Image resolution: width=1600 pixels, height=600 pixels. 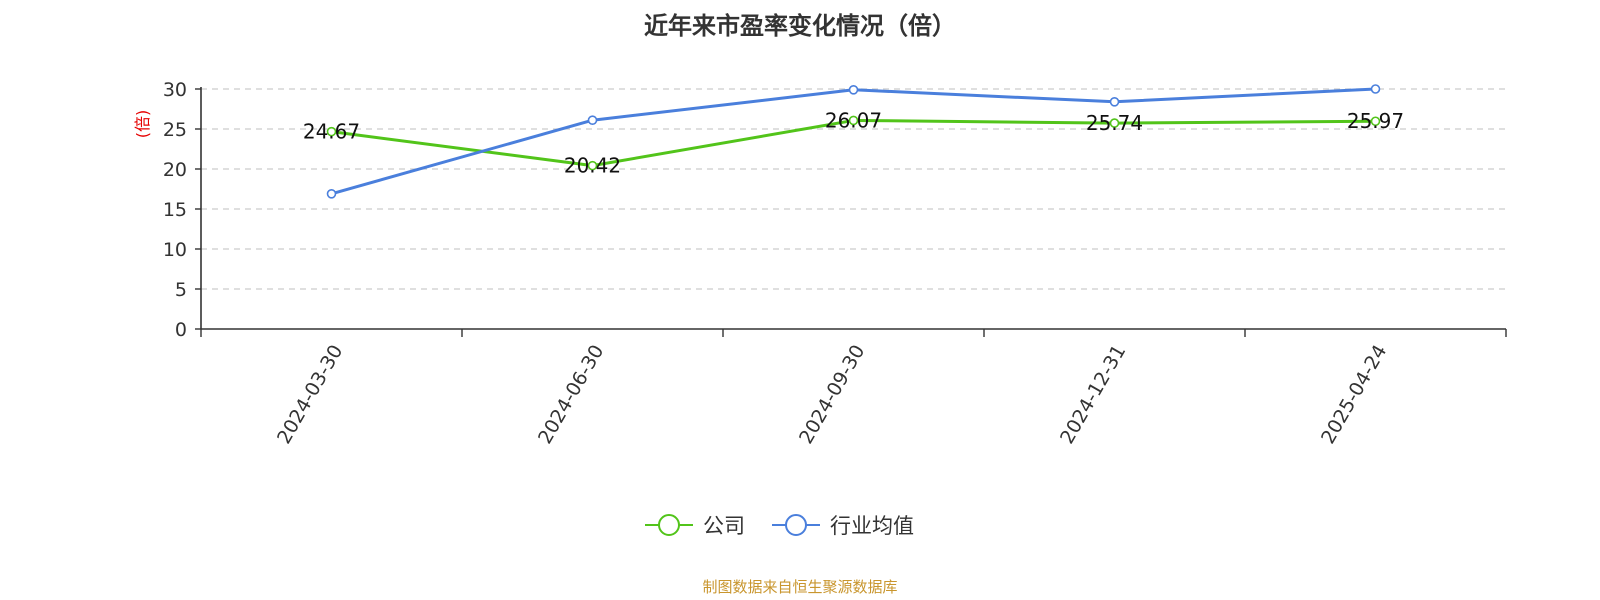 I want to click on series-line, so click(x=853, y=141).